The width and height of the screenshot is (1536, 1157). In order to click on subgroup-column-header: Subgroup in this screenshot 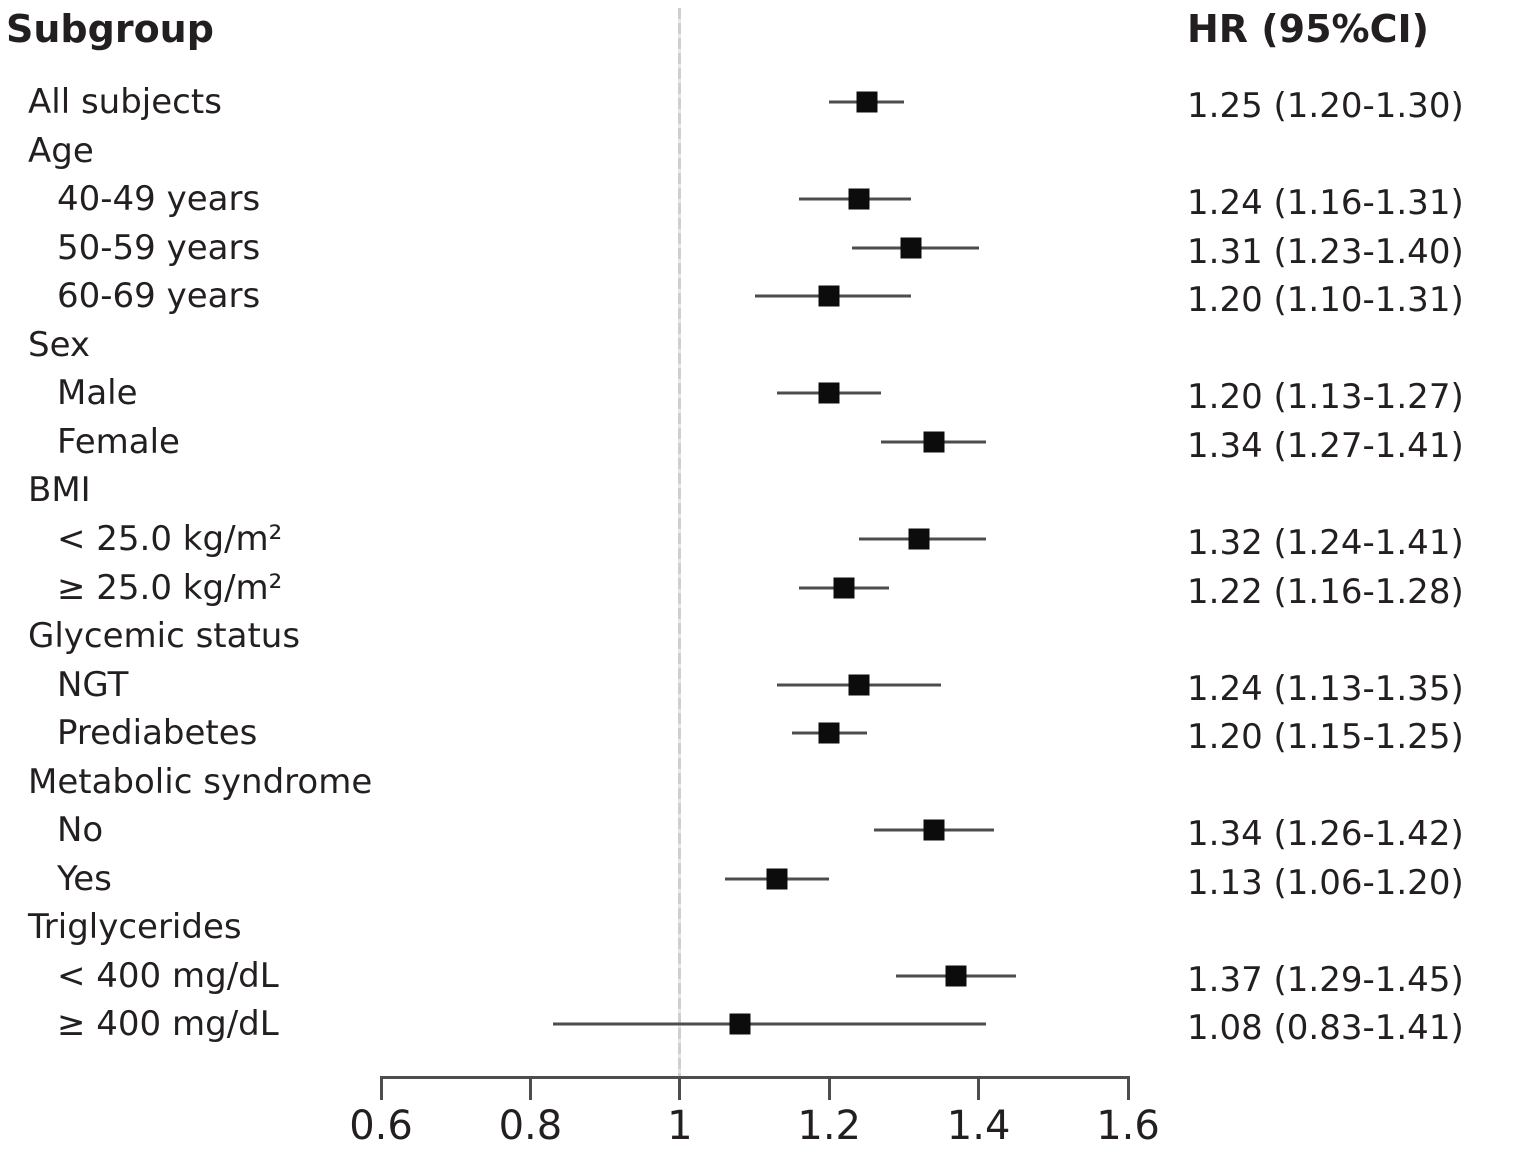, I will do `click(110, 29)`.